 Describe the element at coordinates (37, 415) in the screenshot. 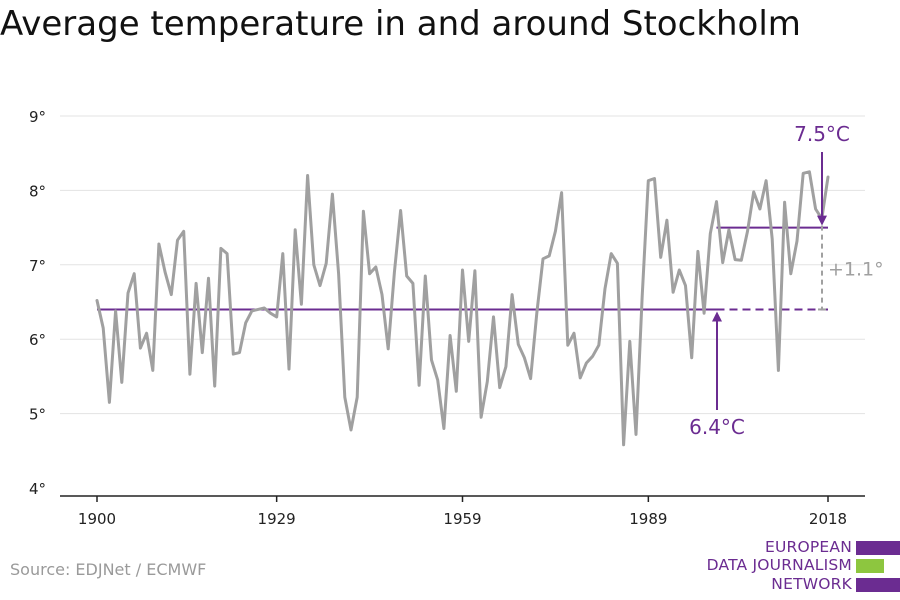

I see `y-tick-label-5: 5°` at that location.